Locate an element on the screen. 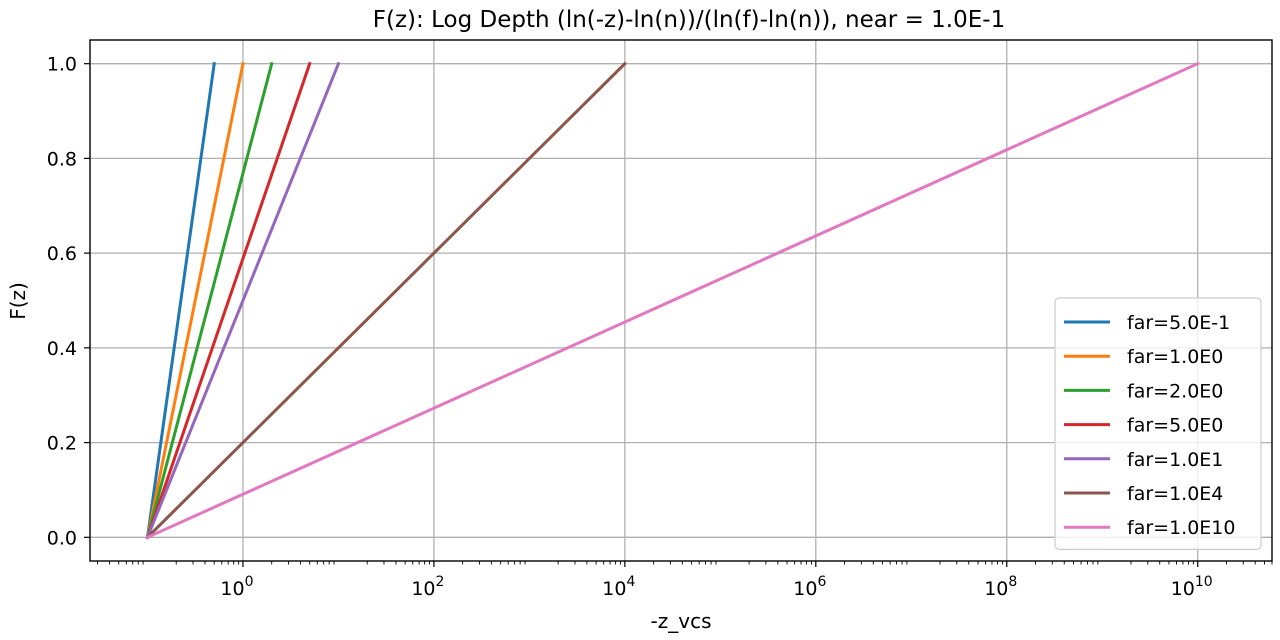 The image size is (1280, 640). y-tick-label: 0.8 is located at coordinates (62, 159).